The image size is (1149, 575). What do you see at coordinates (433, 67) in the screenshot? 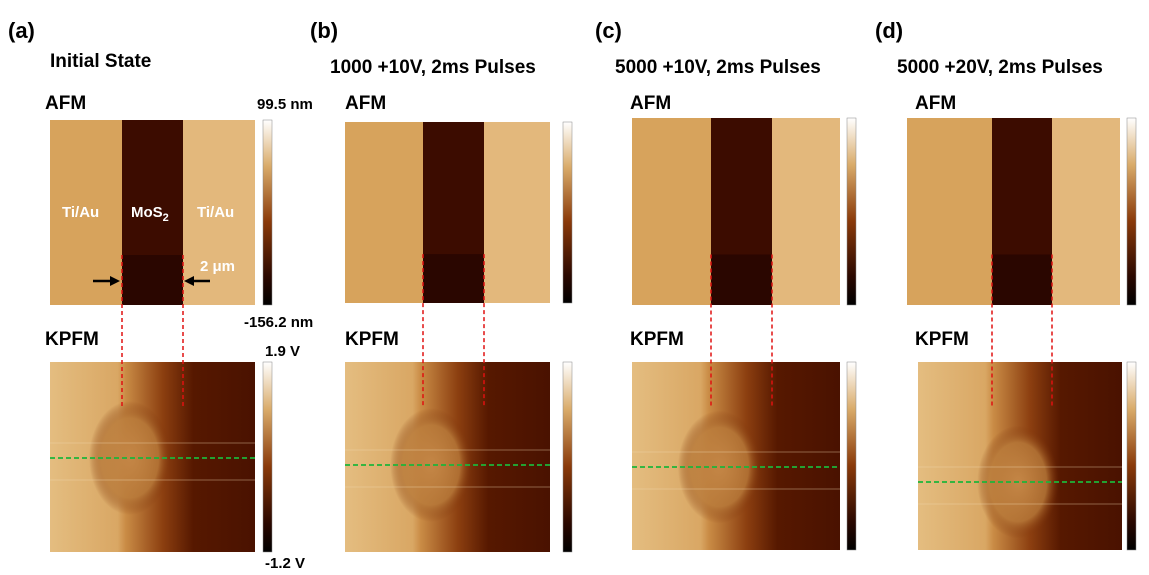
I see `panel-title: 1000 +10V, 2ms Pulses` at bounding box center [433, 67].